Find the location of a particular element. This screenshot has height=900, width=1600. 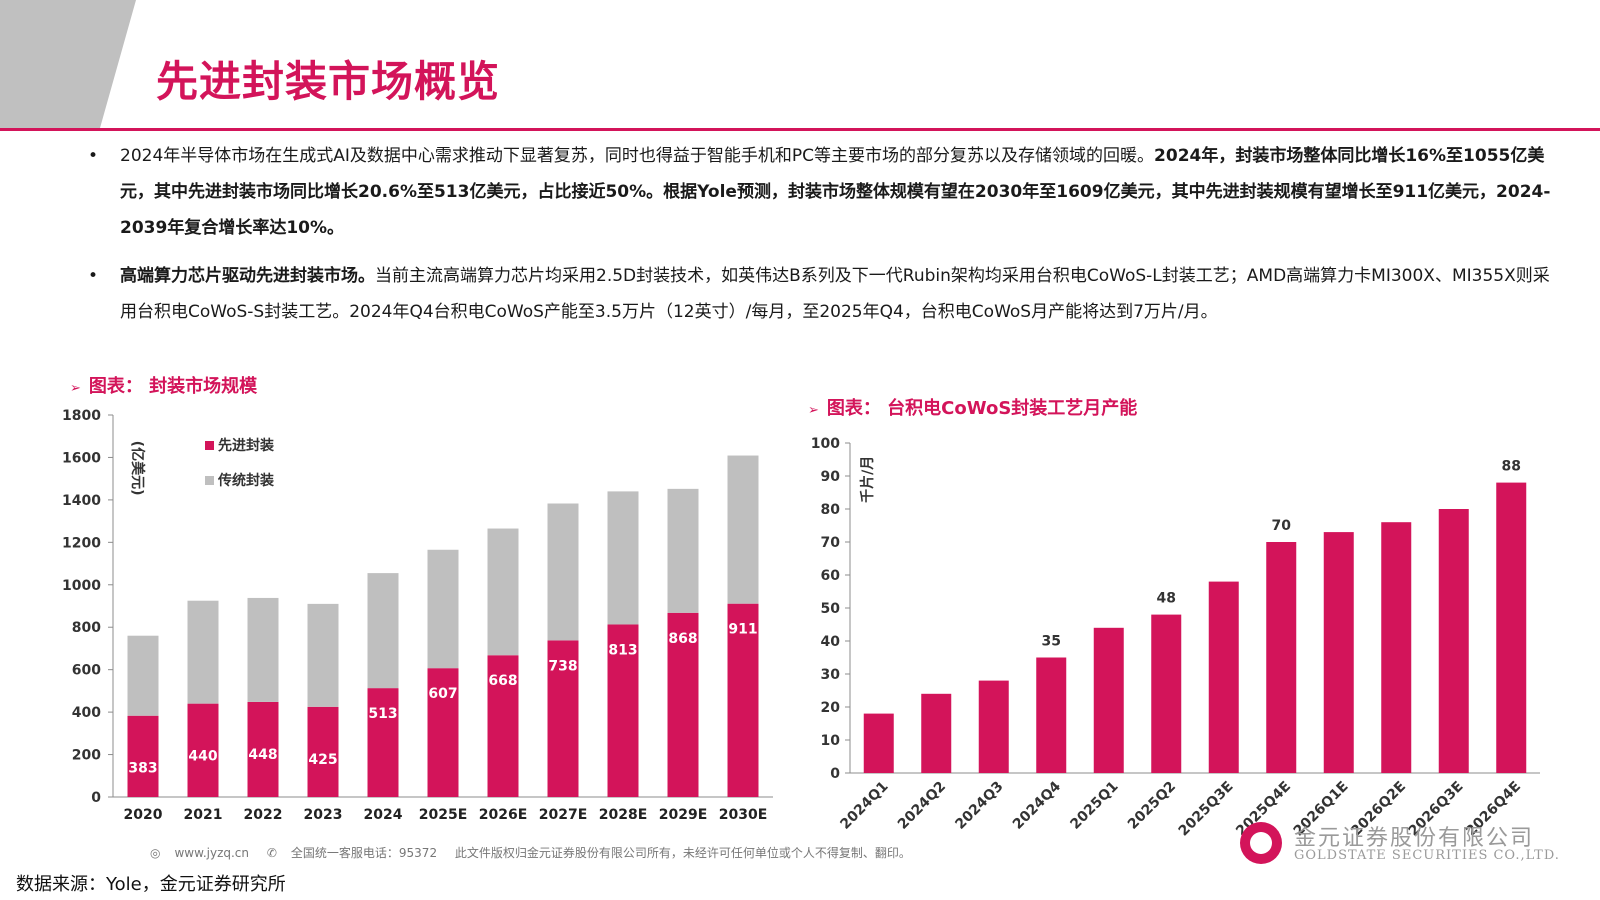

x-tick-label: 2025E is located at coordinates (443, 815).